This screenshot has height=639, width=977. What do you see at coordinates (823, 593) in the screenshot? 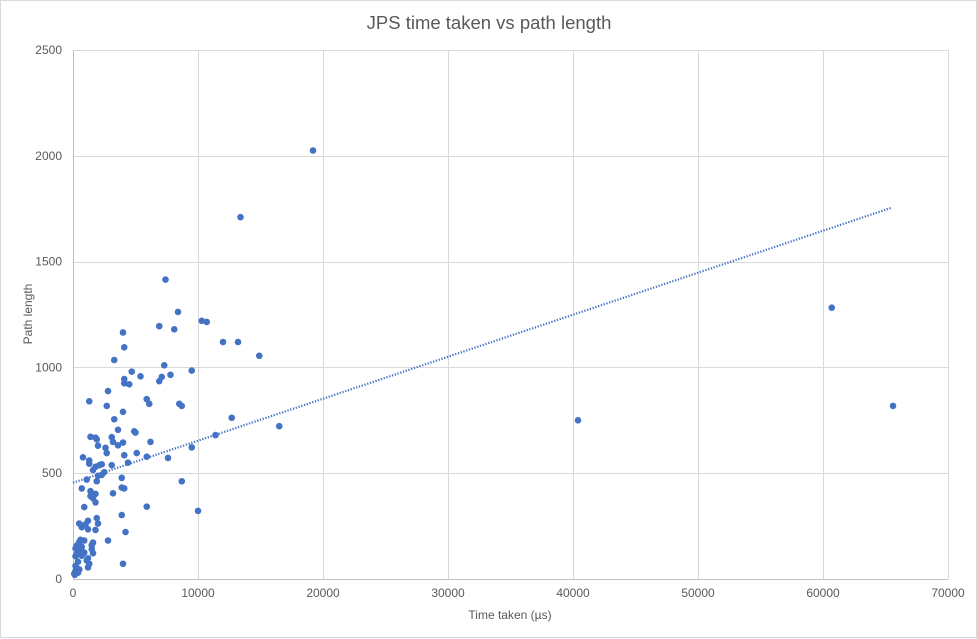
I see `x-tick-label: 60000` at bounding box center [823, 593].